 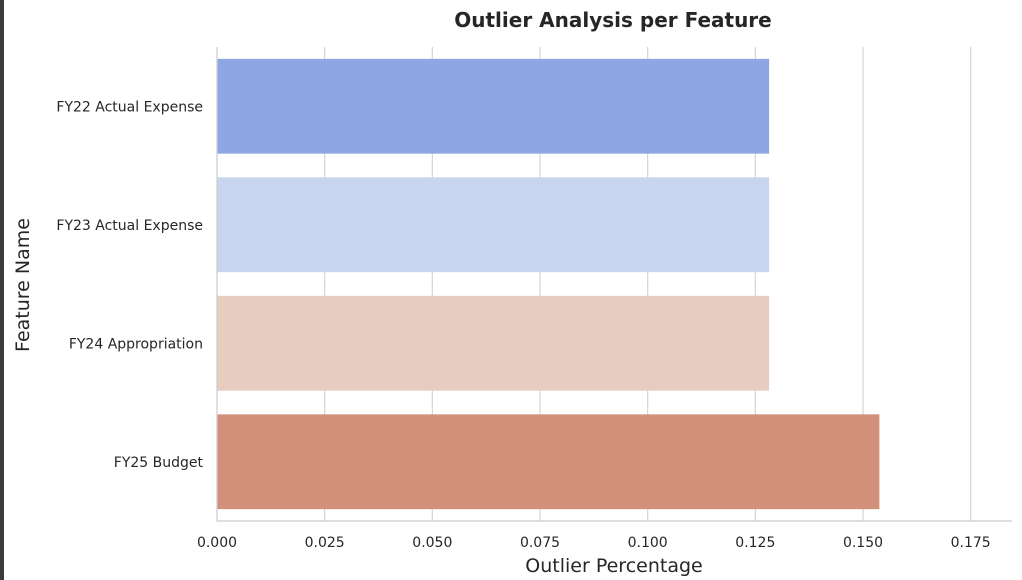 What do you see at coordinates (594, 543) in the screenshot?
I see `x-tick-labels: 0.000 0.025 0.050 0.075 0.100 0.125 0.150 0.175` at bounding box center [594, 543].